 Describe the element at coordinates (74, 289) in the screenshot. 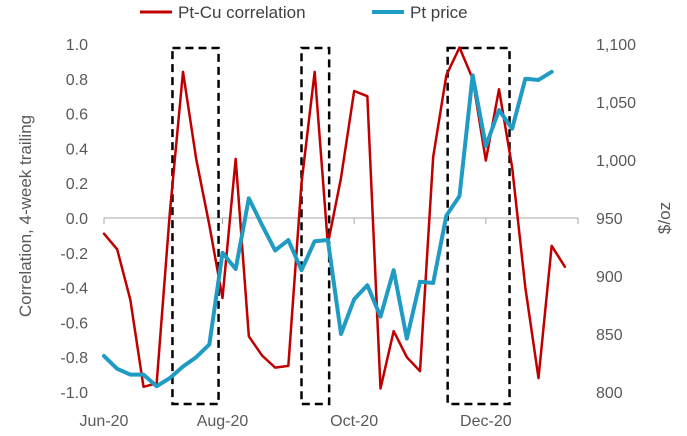

I see `y-tick-left: -0.4` at that location.